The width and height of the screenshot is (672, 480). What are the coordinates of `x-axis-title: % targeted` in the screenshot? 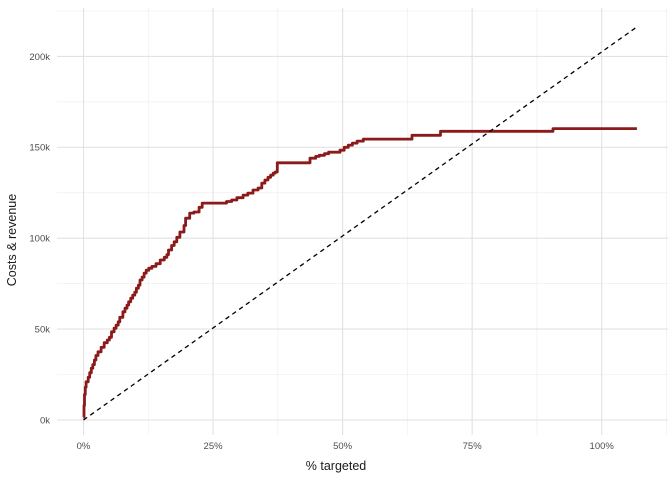 It's located at (336, 466).